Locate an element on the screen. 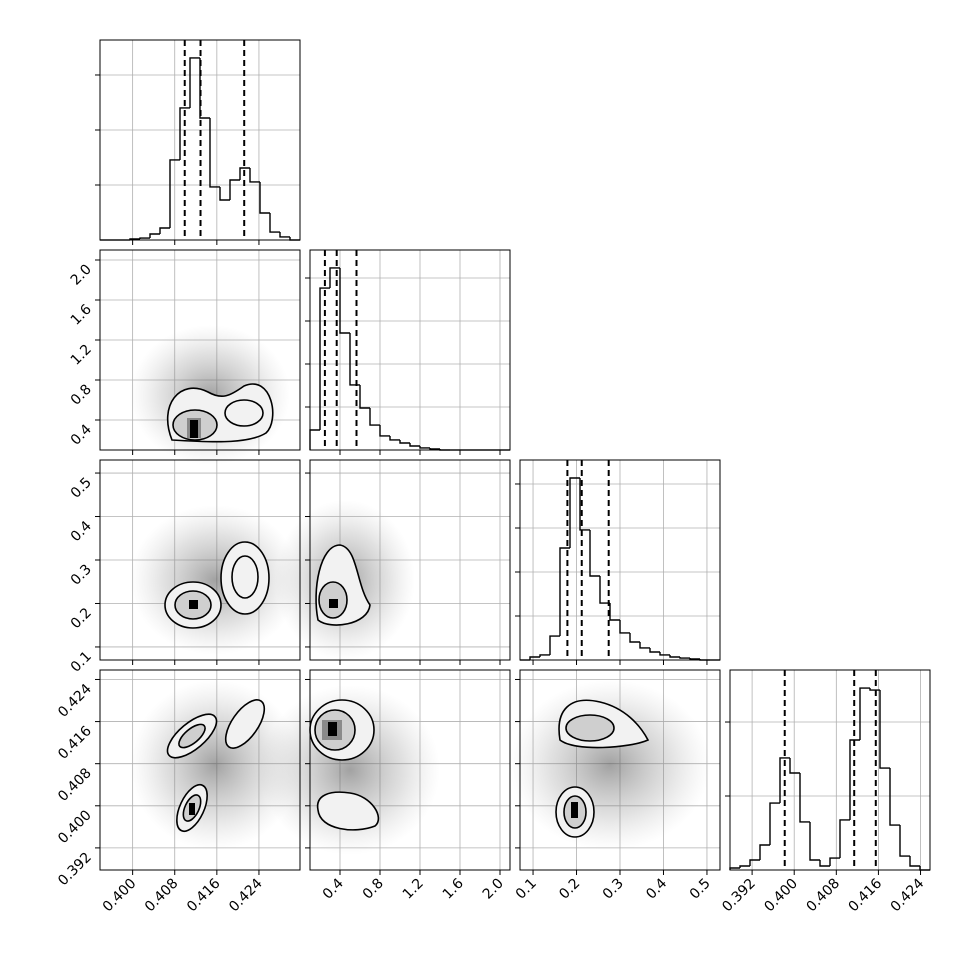  x-tick-label: 0.416 is located at coordinates (866, 895).